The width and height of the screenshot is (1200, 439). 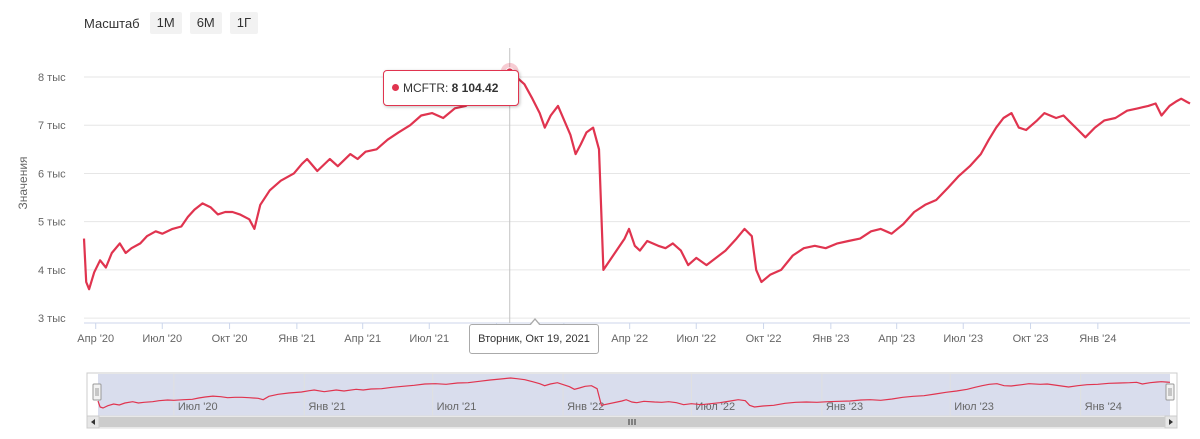 I want to click on zoom-button-1y: 1Г, so click(x=244, y=23).